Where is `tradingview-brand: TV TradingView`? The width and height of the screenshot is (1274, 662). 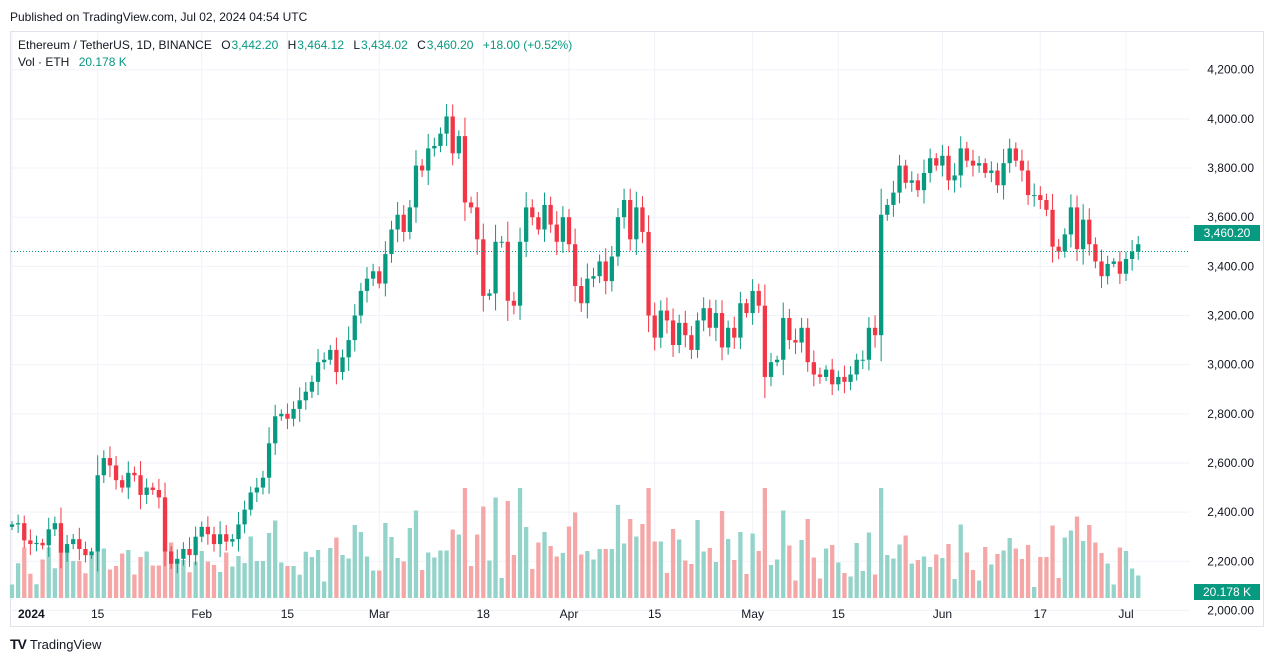 tradingview-brand: TV TradingView is located at coordinates (55, 644).